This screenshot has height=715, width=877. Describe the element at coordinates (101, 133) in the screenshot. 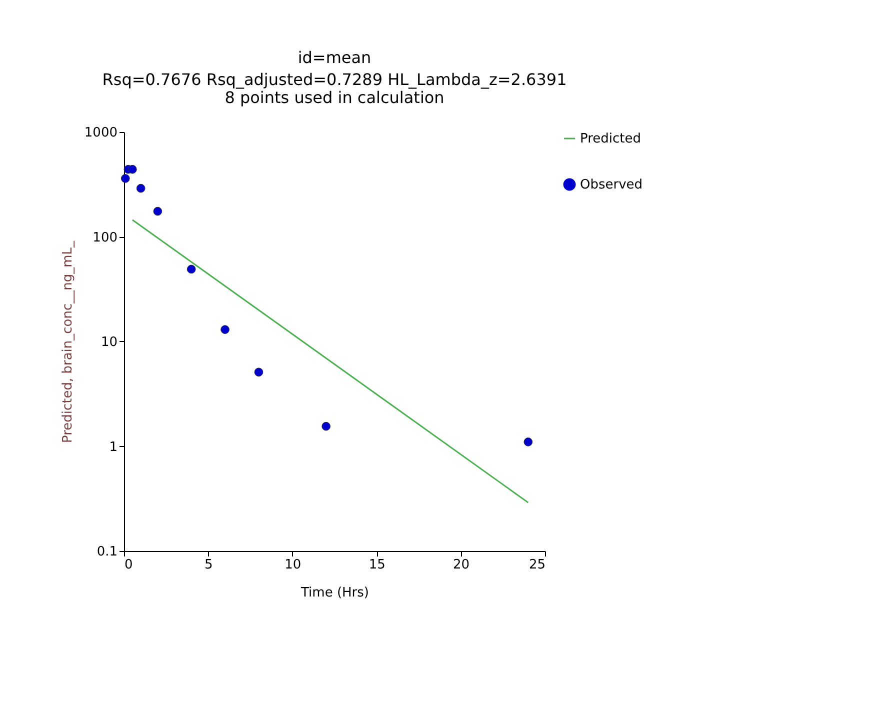

I see `y-tick-label: 1000` at that location.